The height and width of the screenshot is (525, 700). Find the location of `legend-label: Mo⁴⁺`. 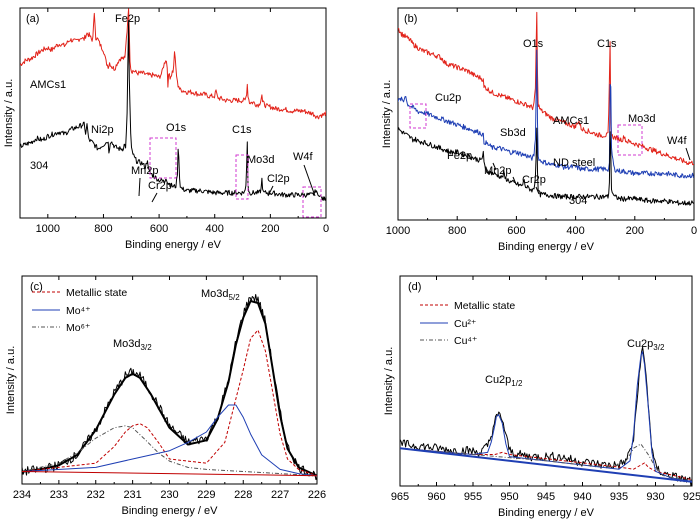

legend-label: Mo⁴⁺ is located at coordinates (78, 311).